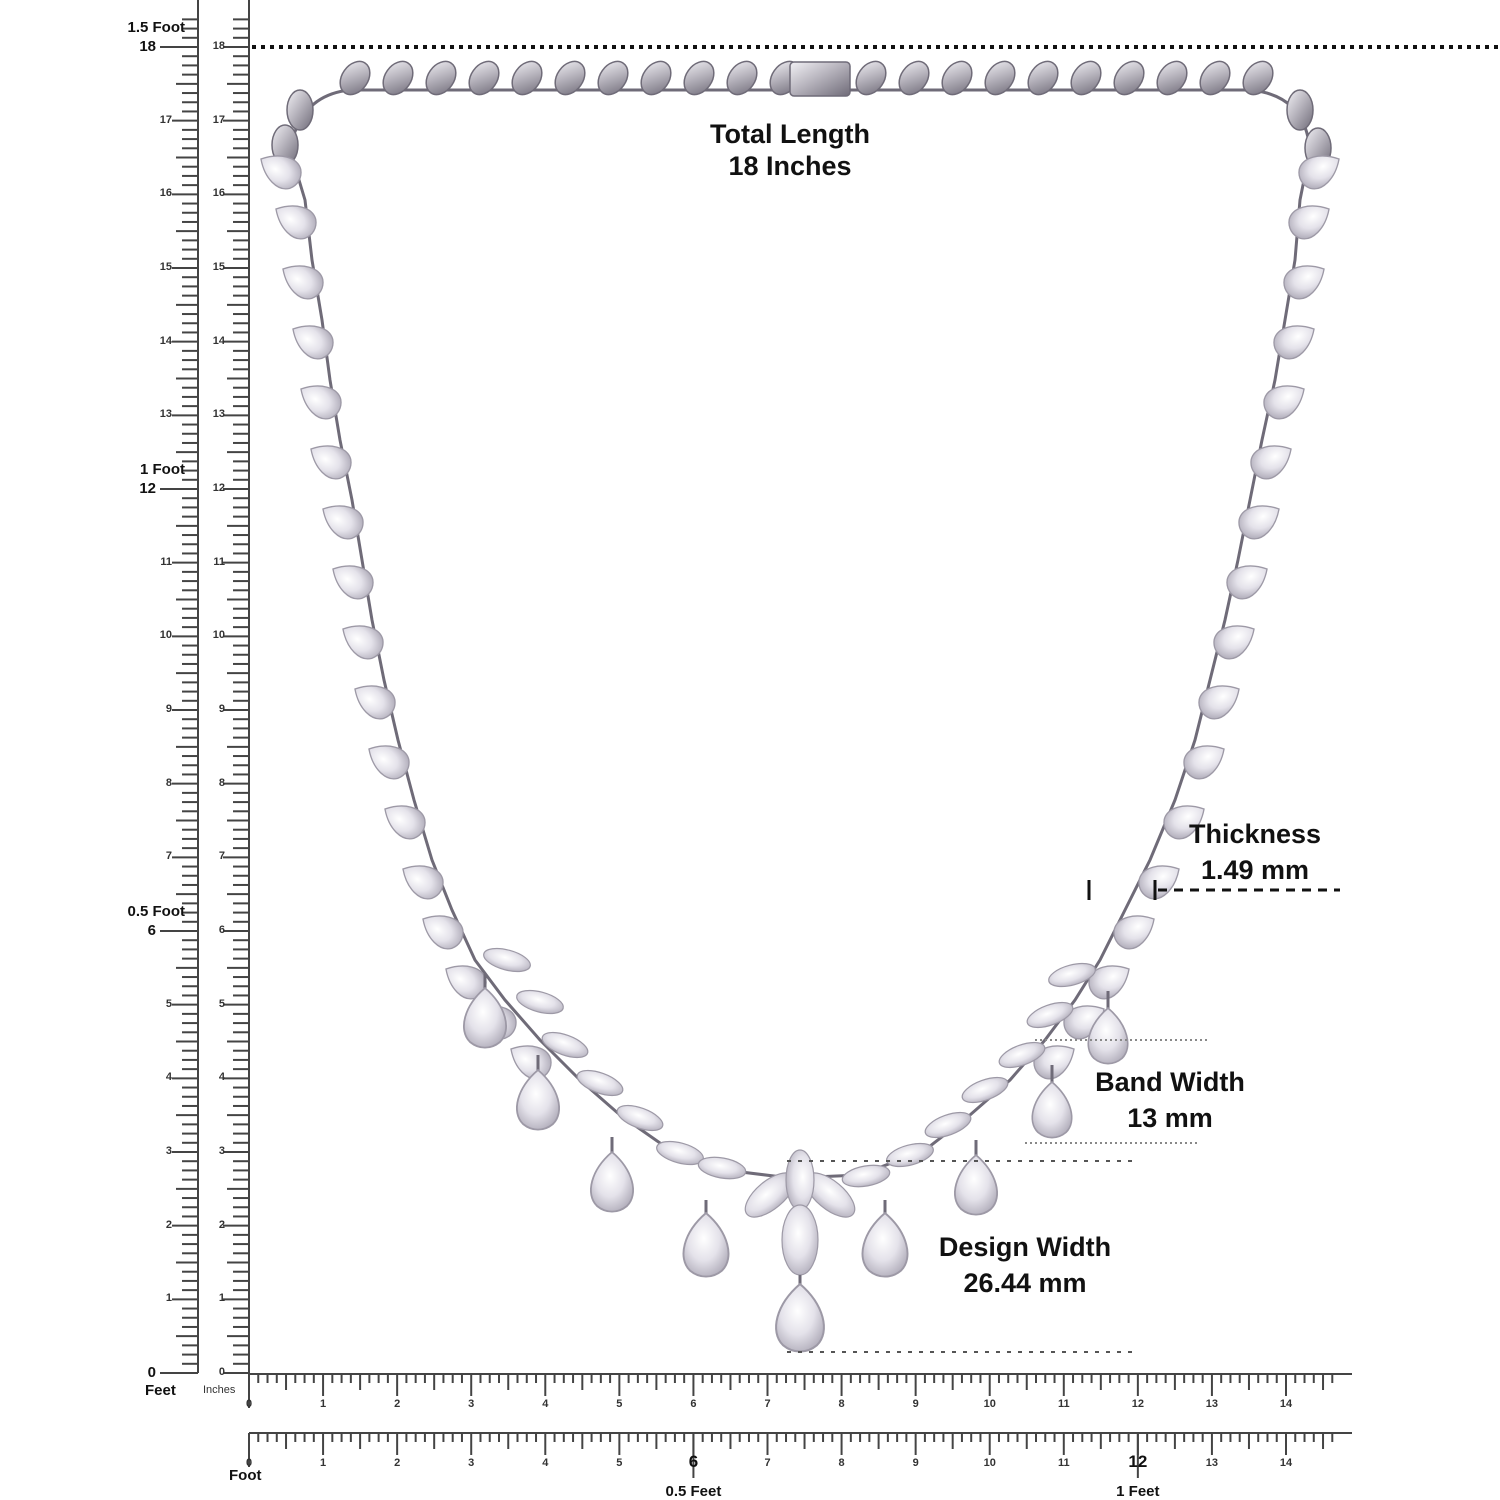  I want to click on feet-ruler-number: 14, so click(1286, 1463).